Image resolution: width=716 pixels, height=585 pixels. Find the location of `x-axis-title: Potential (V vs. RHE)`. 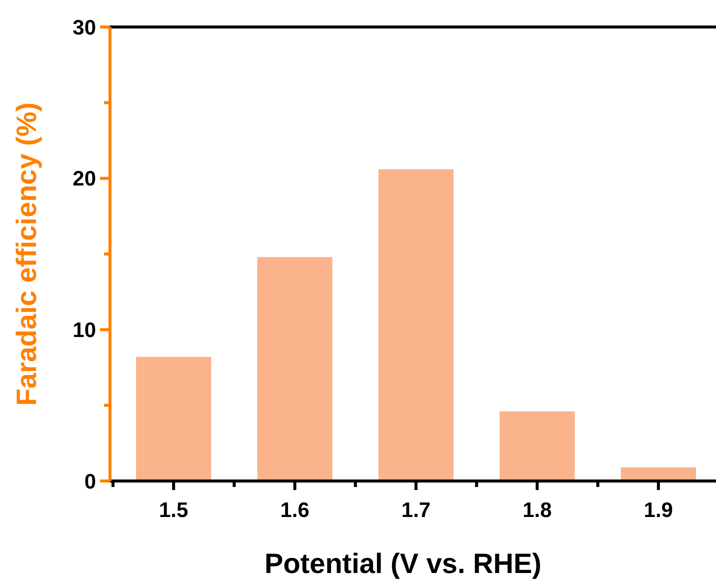

x-axis-title: Potential (V vs. RHE) is located at coordinates (403, 563).